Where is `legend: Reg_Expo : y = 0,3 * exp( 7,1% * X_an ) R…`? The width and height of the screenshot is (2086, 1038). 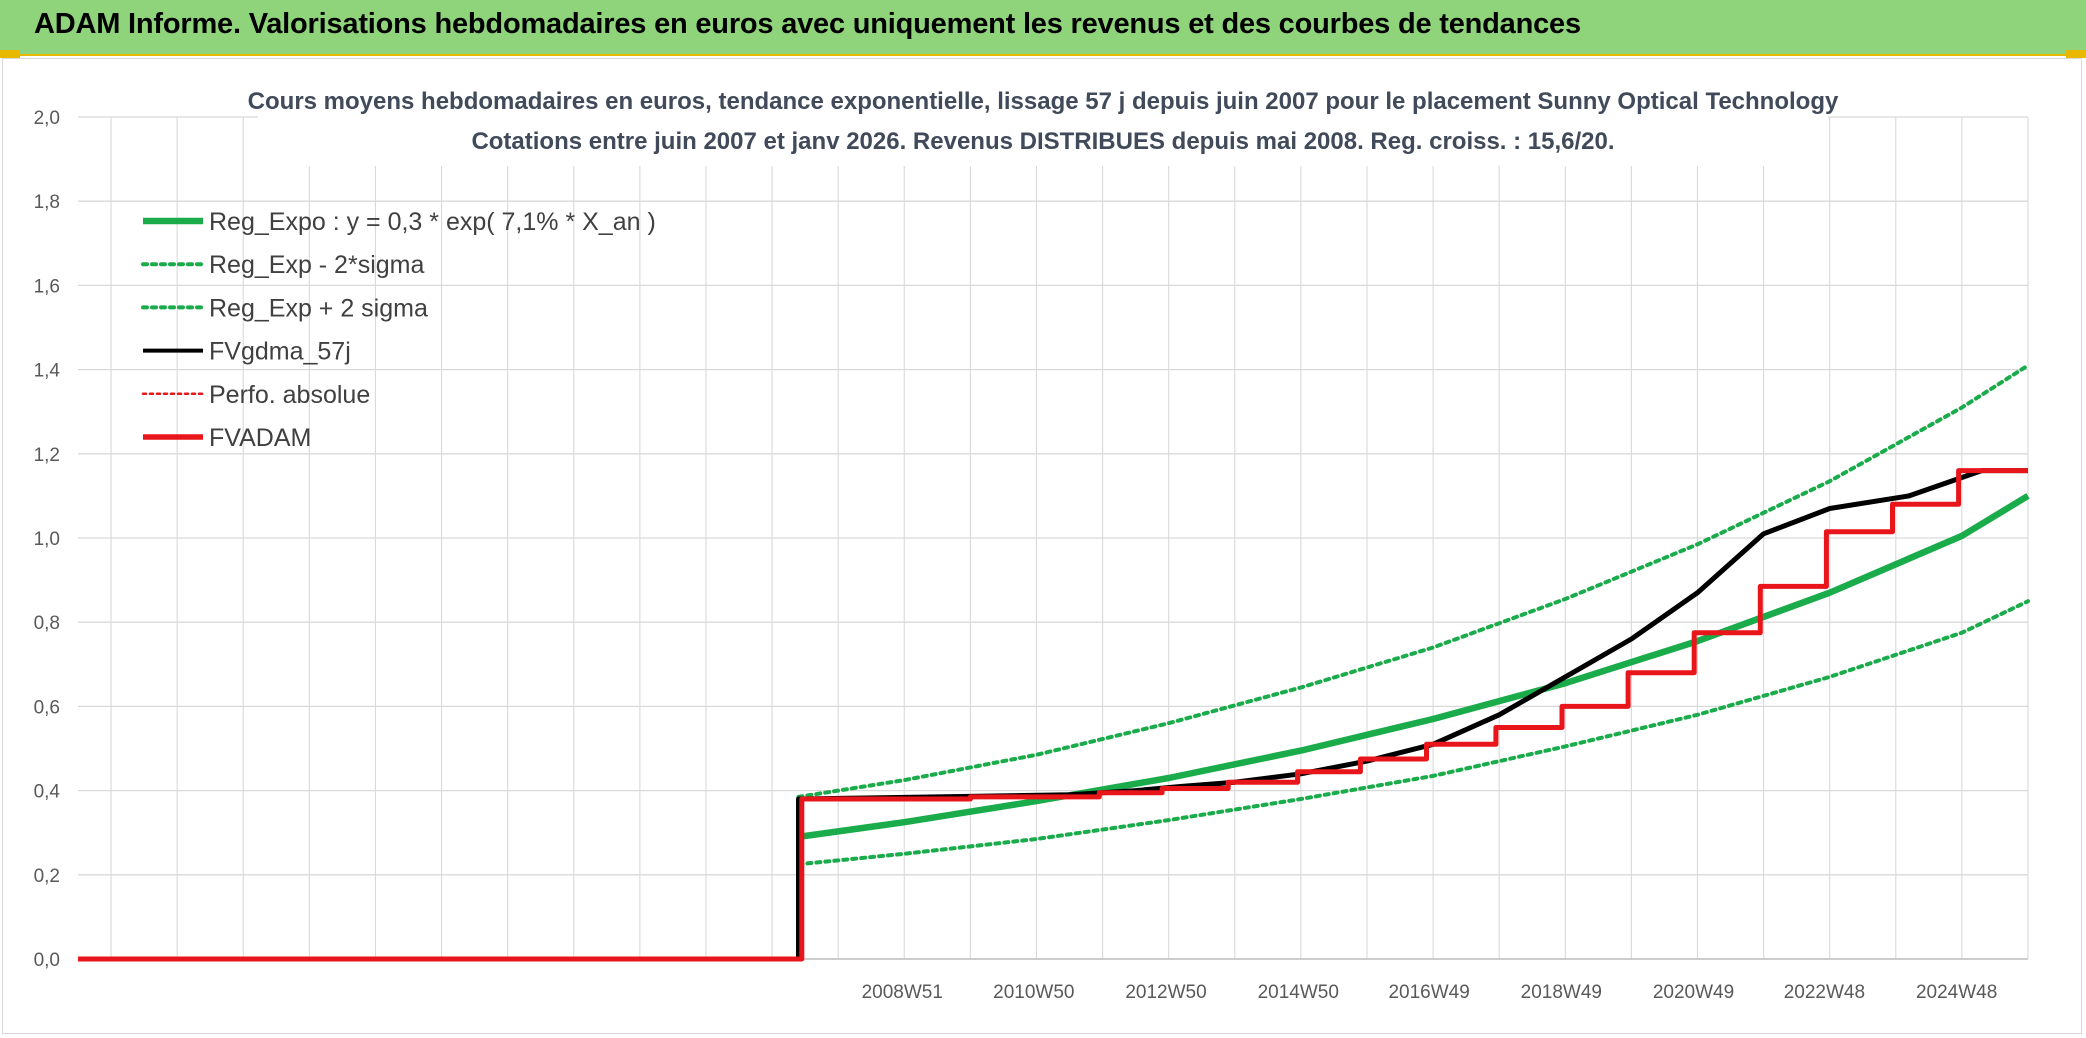
legend: Reg_Expo : y = 0,3 * exp( 7,1% * X_an ) R… is located at coordinates (398, 330).